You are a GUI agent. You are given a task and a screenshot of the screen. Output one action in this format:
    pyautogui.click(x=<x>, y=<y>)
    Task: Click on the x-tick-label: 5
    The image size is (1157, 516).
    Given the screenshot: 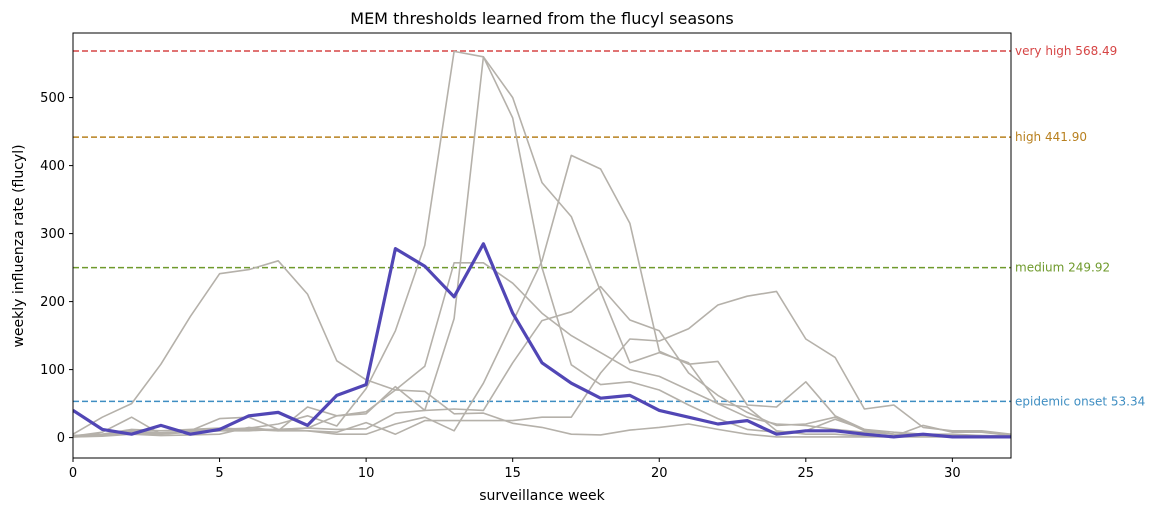 What is the action you would take?
    pyautogui.click(x=219, y=473)
    